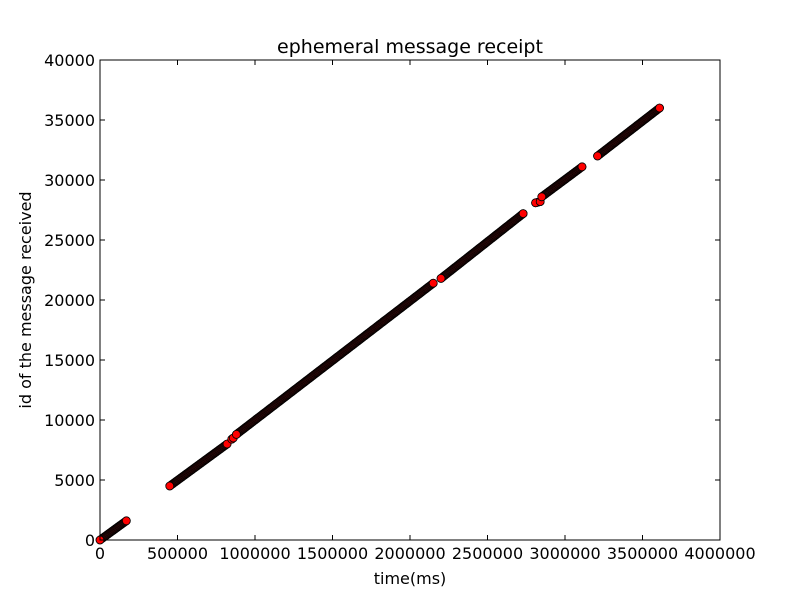  What do you see at coordinates (90, 540) in the screenshot?
I see `y-tick-label: 0` at bounding box center [90, 540].